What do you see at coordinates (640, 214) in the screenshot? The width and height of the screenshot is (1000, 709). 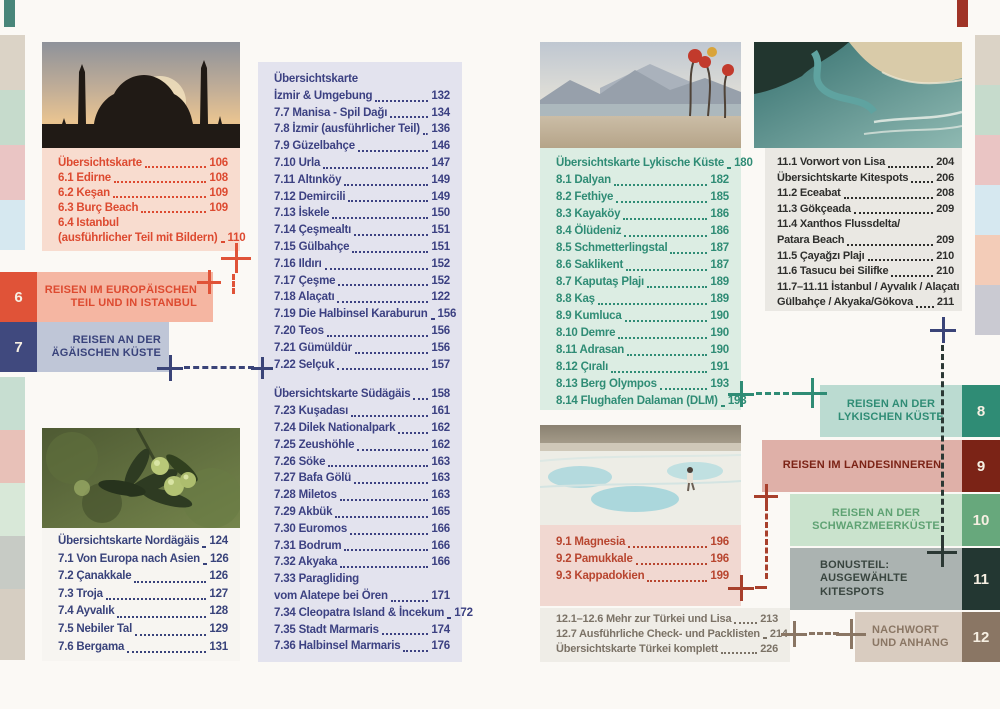 I see `toc-entry: 8.3 Kayaköy 186` at bounding box center [640, 214].